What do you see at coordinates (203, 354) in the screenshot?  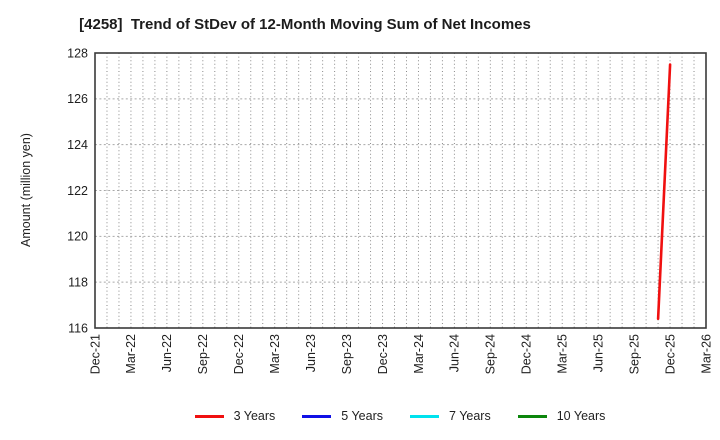 I see `x-tick-label: Sep-22` at bounding box center [203, 354].